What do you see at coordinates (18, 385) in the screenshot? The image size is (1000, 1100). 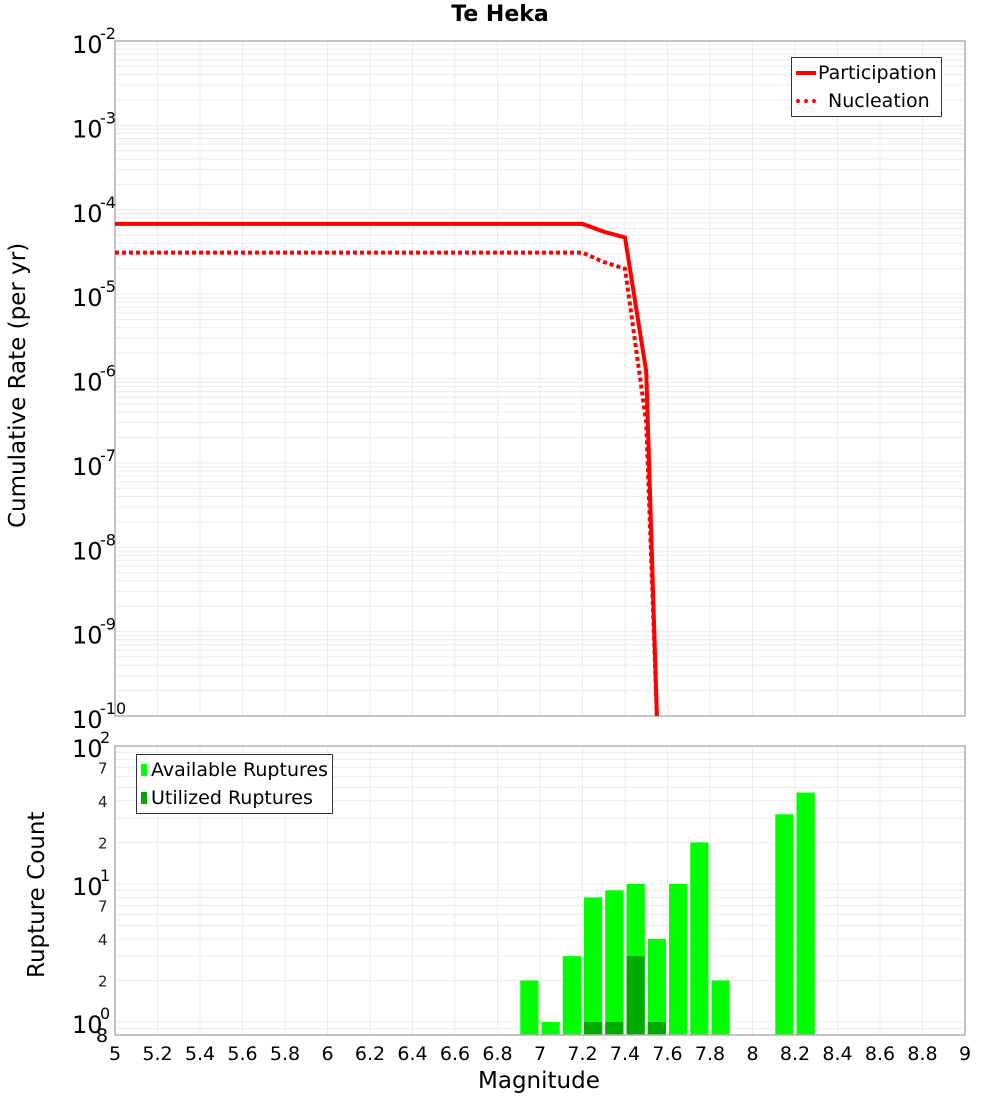 I see `top-y-axis-label: Cumulative Rate (per yr)` at bounding box center [18, 385].